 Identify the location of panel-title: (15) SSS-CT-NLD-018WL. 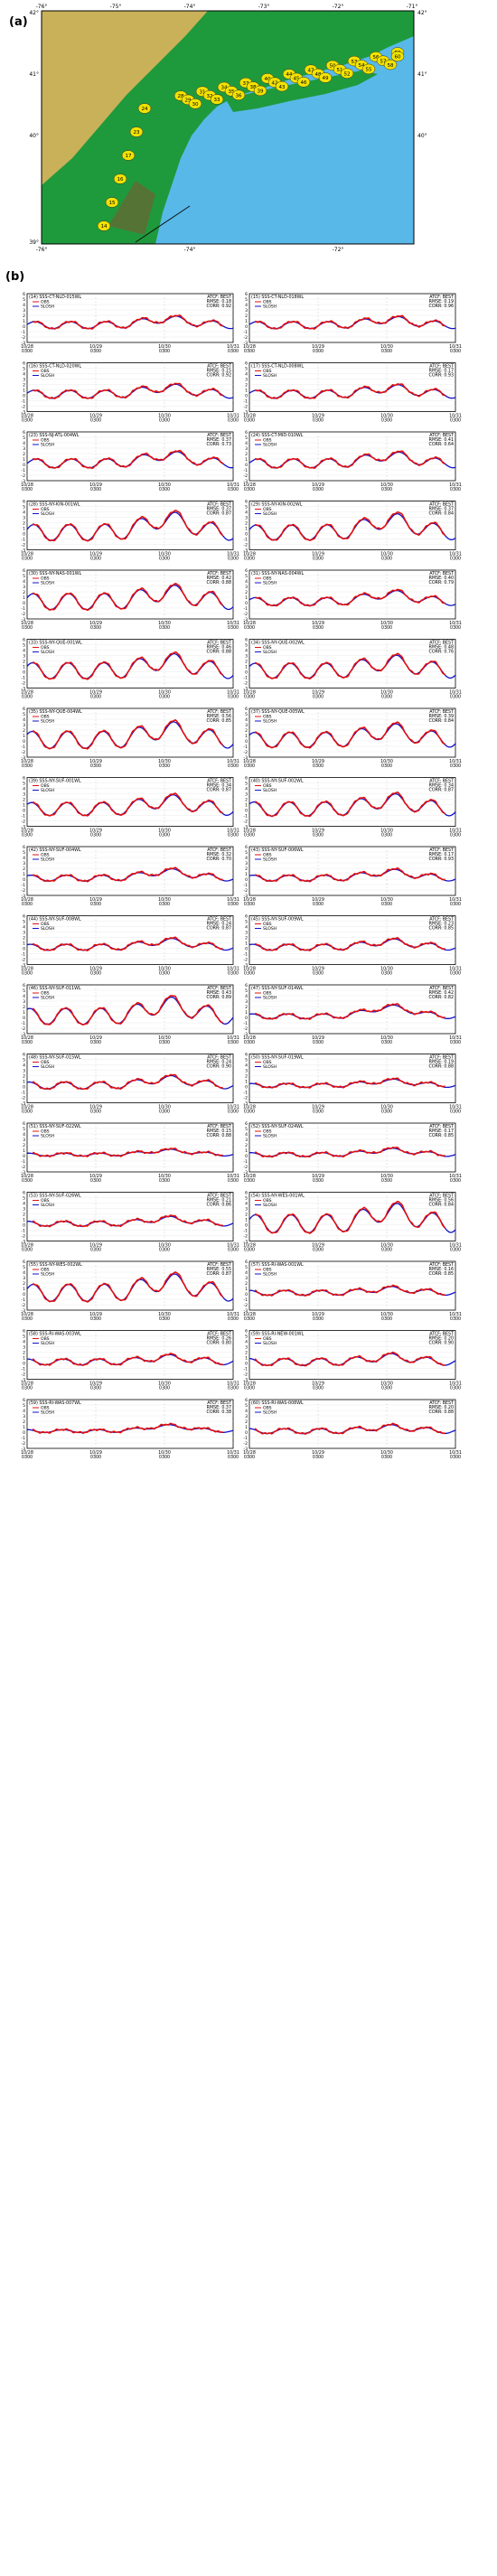
(277, 297).